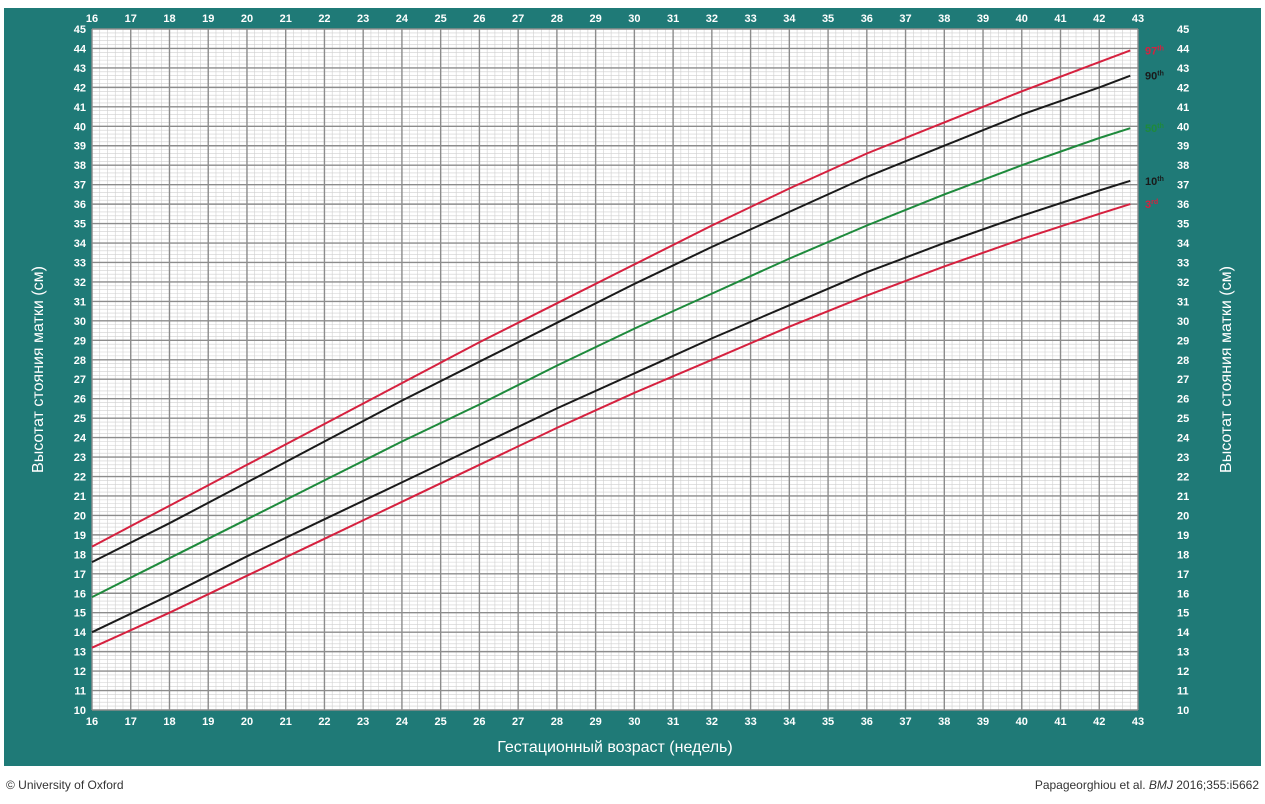 The height and width of the screenshot is (804, 1265). What do you see at coordinates (441, 722) in the screenshot?
I see `x-tick-label-bottom: 25` at bounding box center [441, 722].